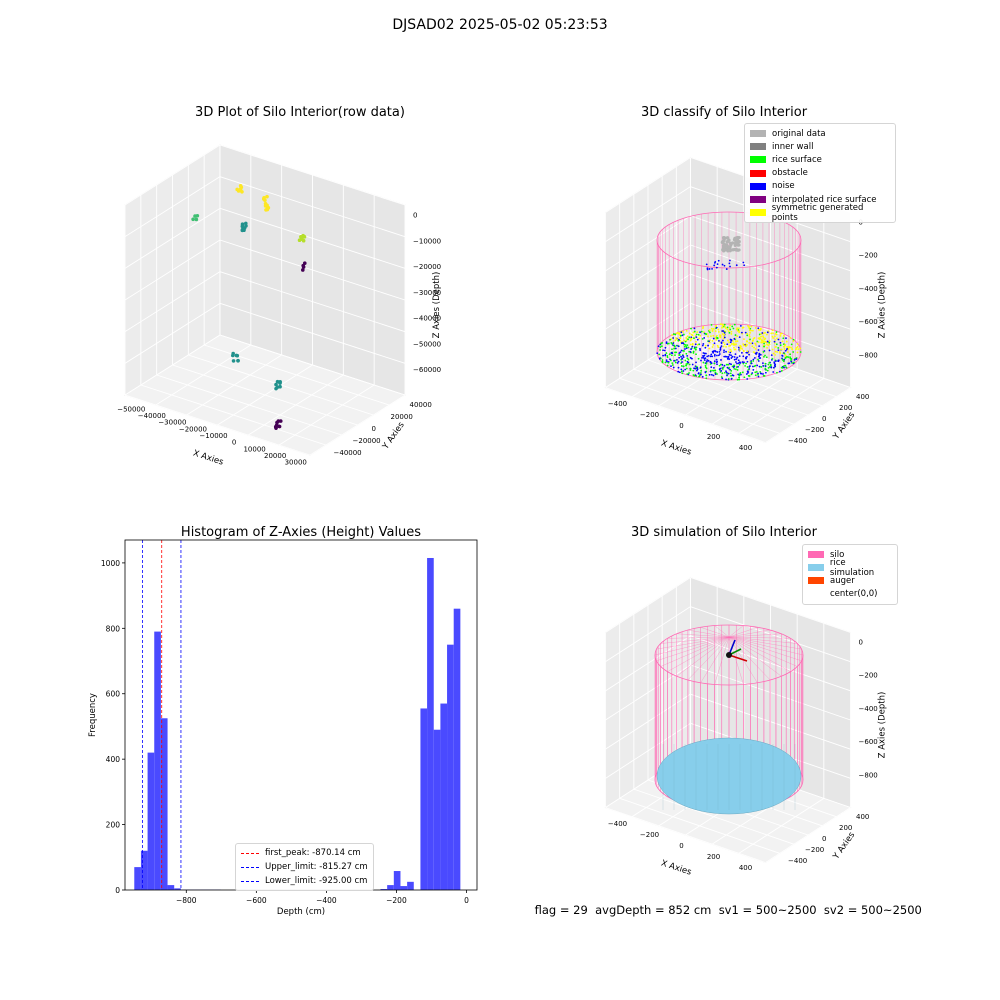  I want to click on raw-point, so click(240, 185).